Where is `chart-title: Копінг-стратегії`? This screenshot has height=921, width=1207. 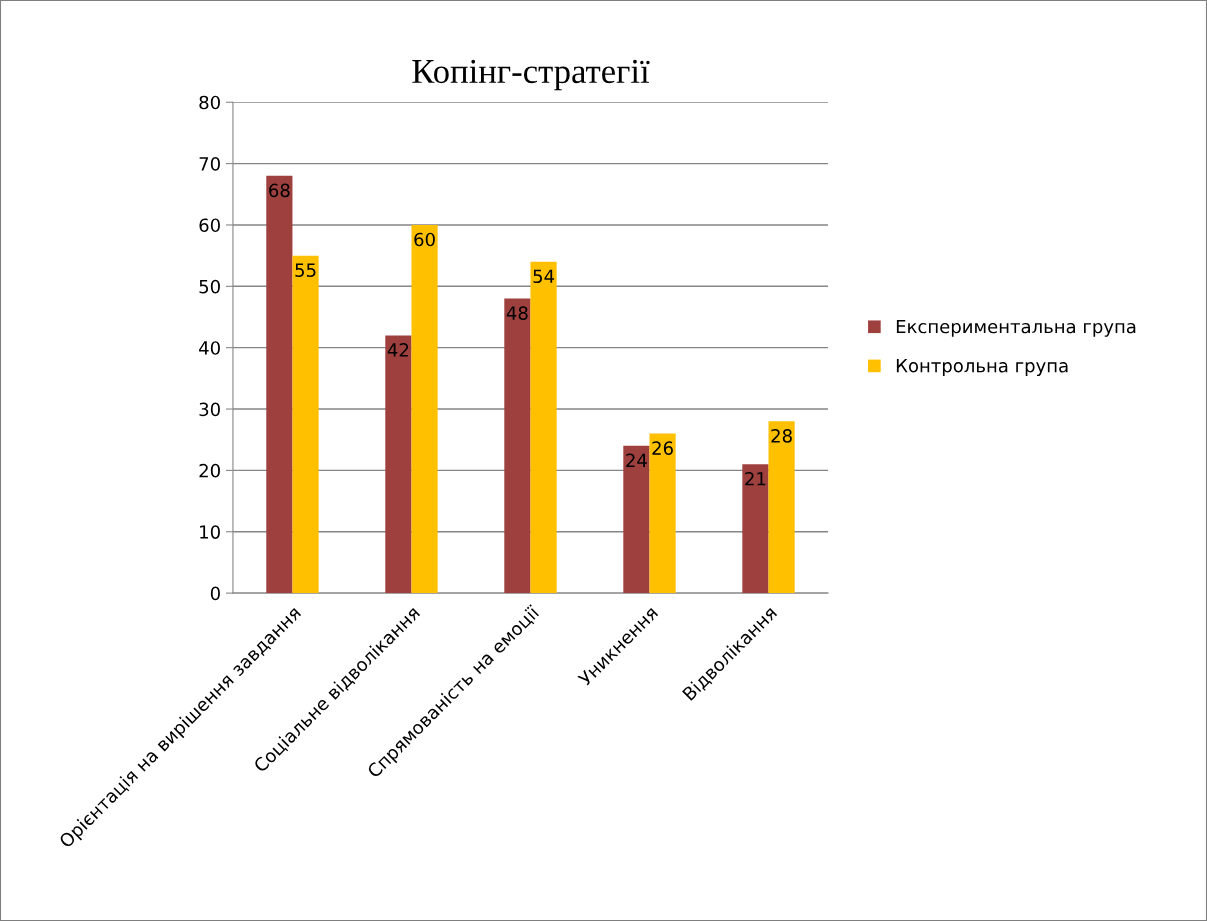
chart-title: Копінг-стратегії is located at coordinates (531, 75).